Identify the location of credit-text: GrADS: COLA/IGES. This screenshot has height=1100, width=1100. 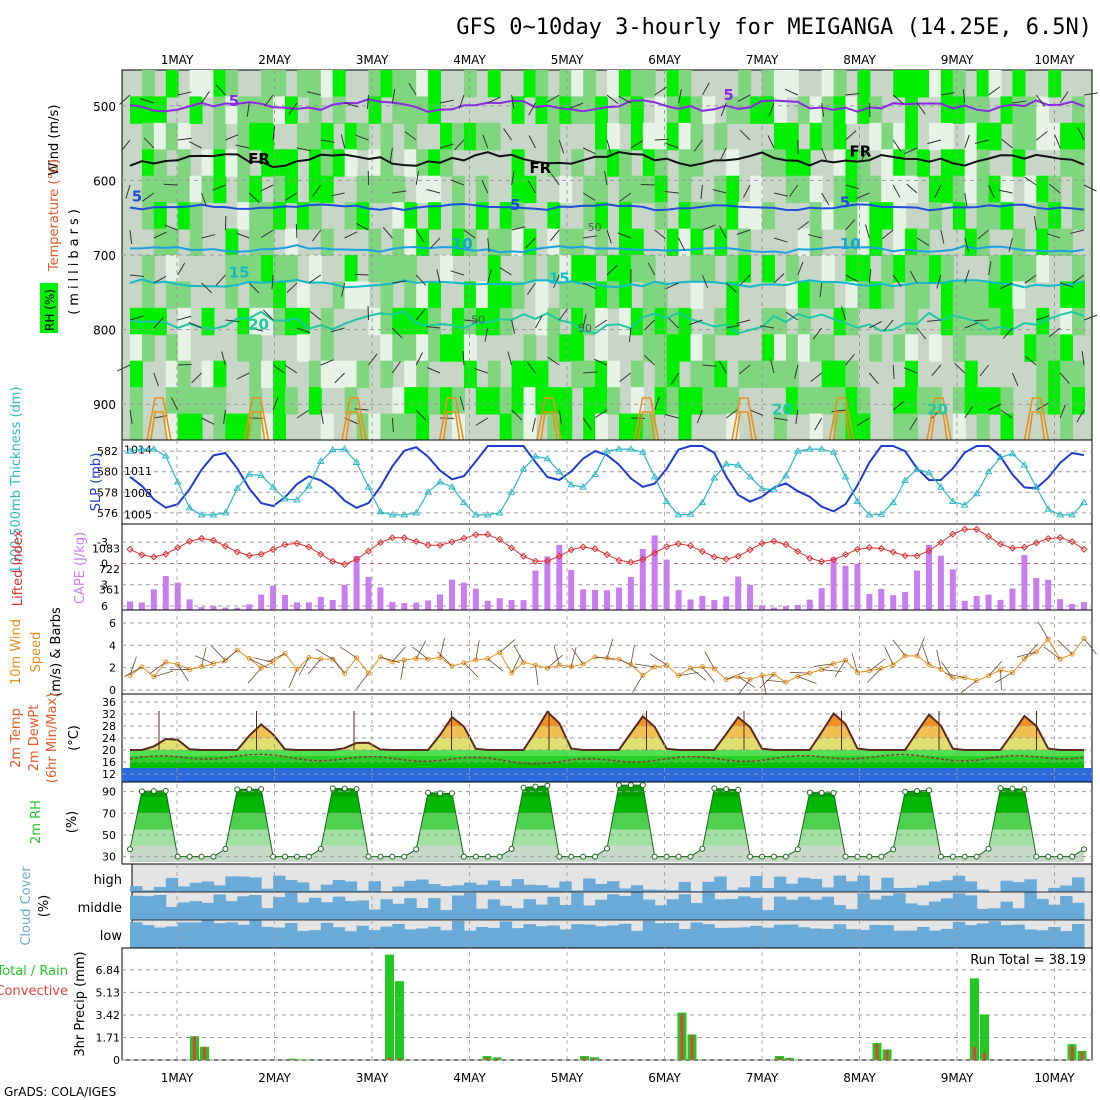
(60, 1092).